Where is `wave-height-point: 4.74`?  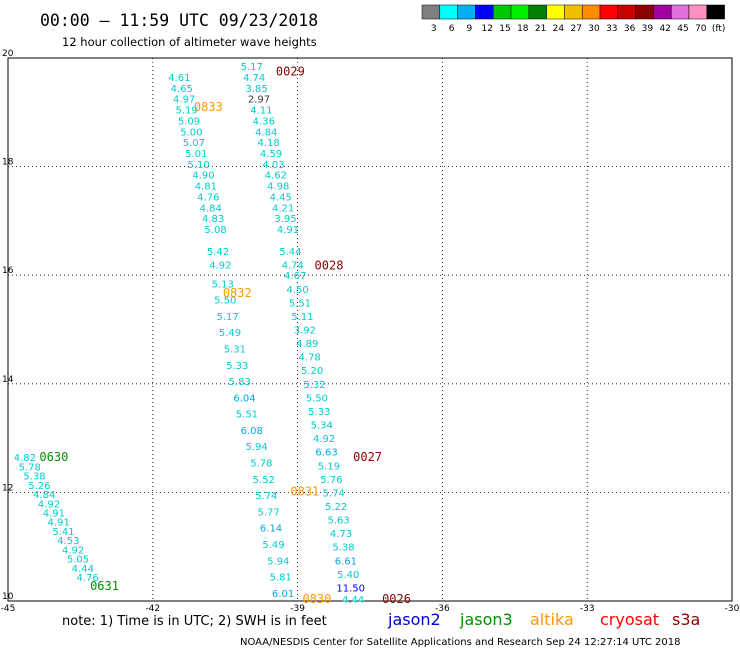
wave-height-point: 4.74 is located at coordinates (293, 265).